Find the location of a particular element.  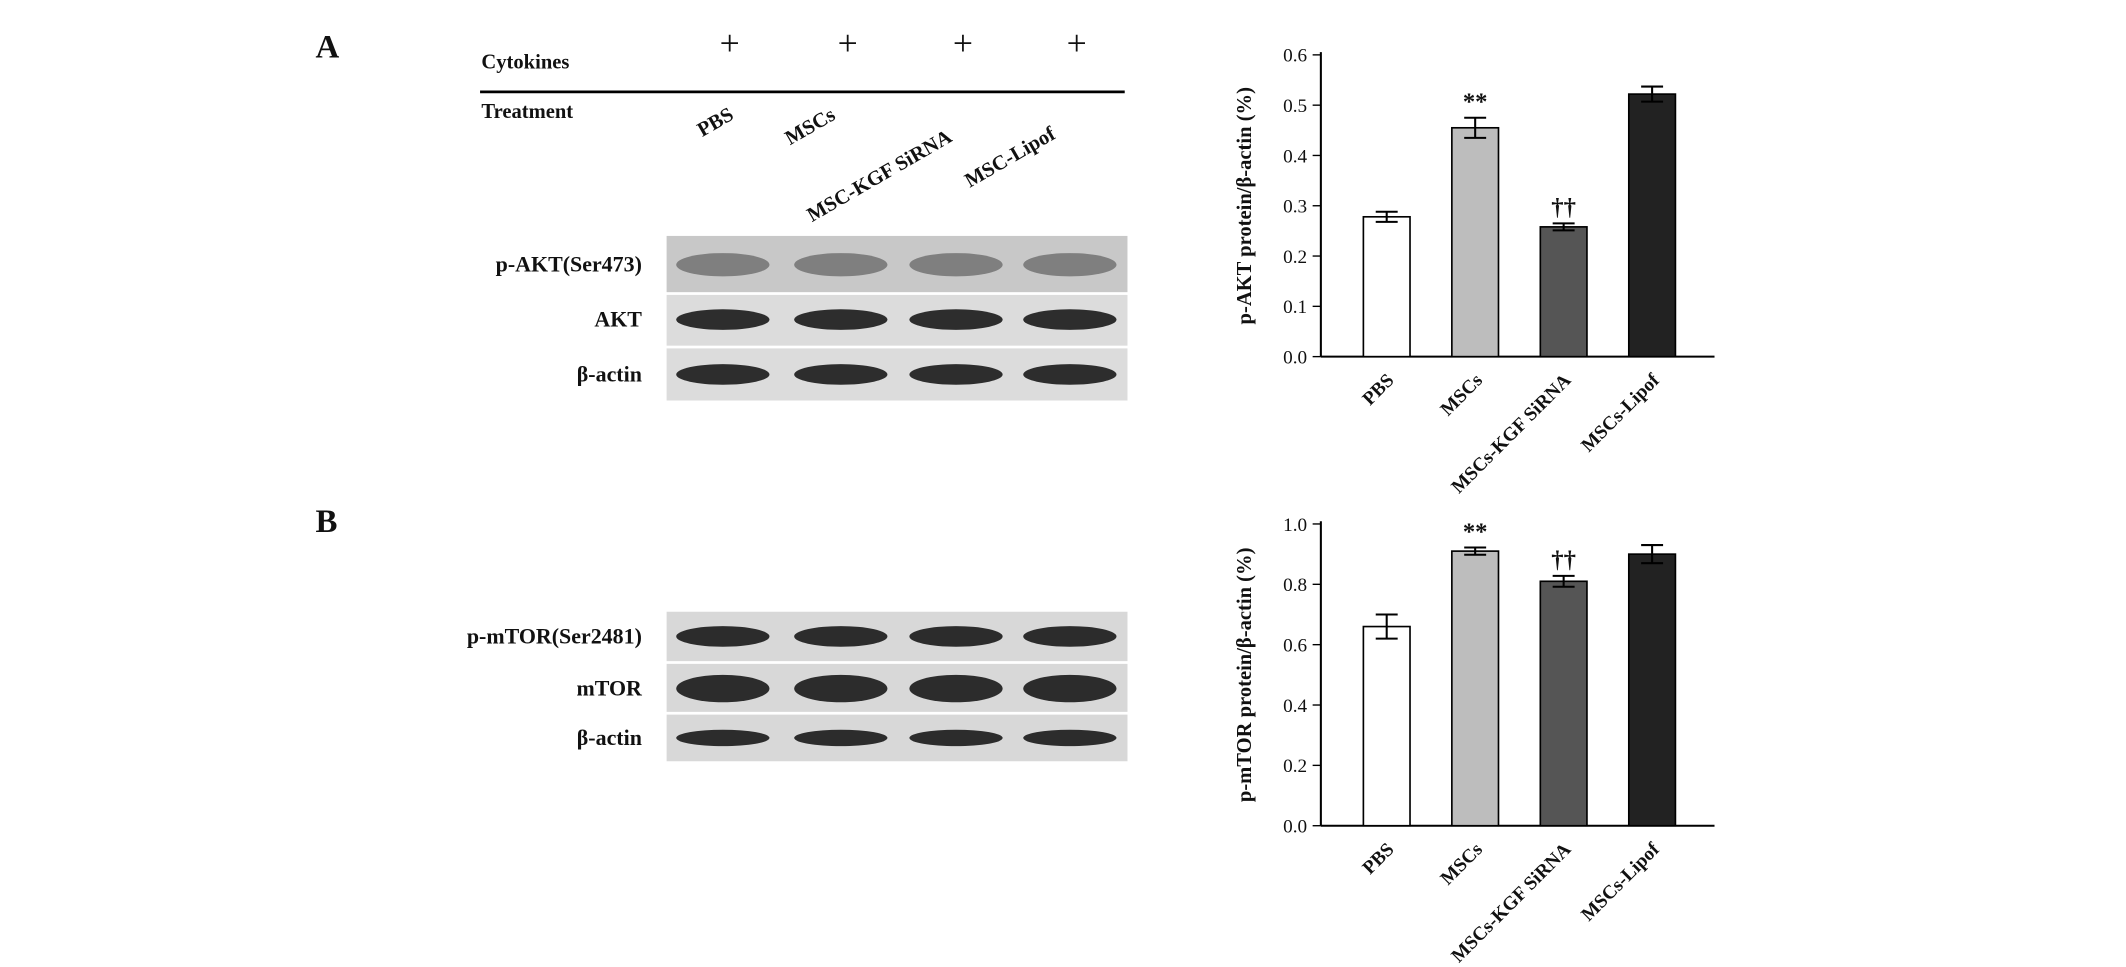

treatment-label: PBS is located at coordinates (716, 123).